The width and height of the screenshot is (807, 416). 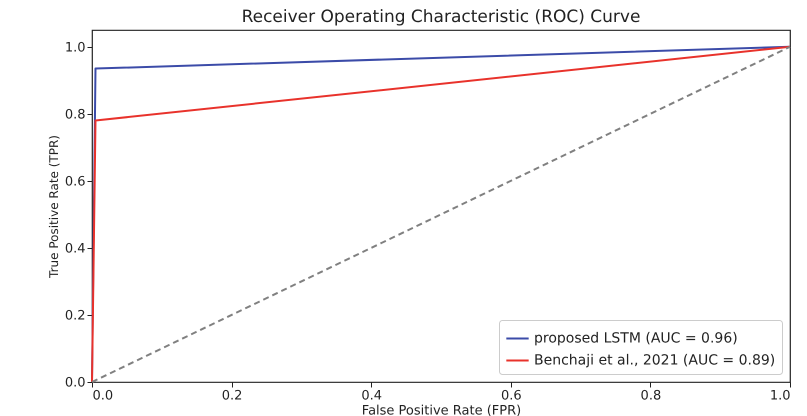 I want to click on y-tick-label: 0.2, so click(x=75, y=316).